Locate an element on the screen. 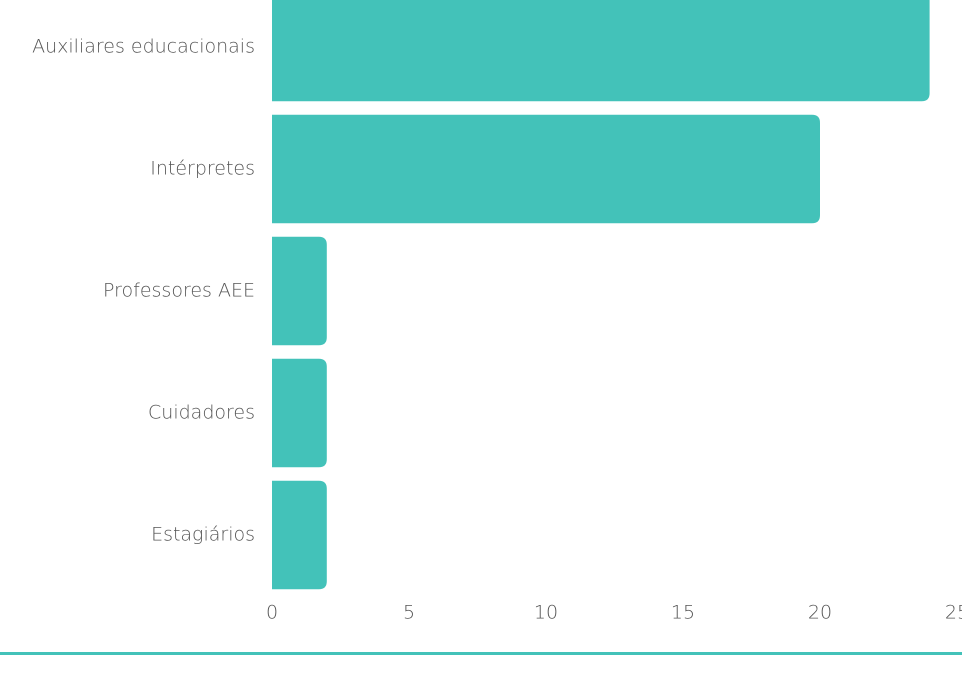  y-tick-label: Cuidadores is located at coordinates (201, 413).